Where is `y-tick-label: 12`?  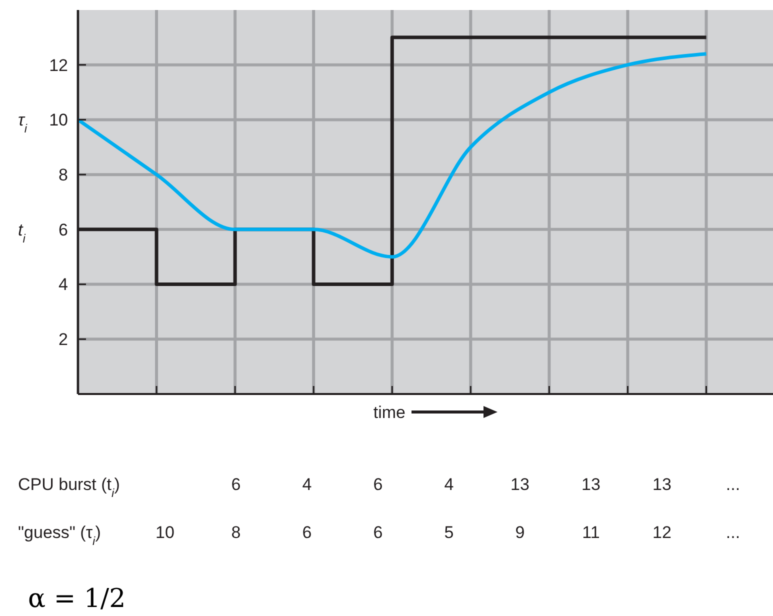 y-tick-label: 12 is located at coordinates (58, 65).